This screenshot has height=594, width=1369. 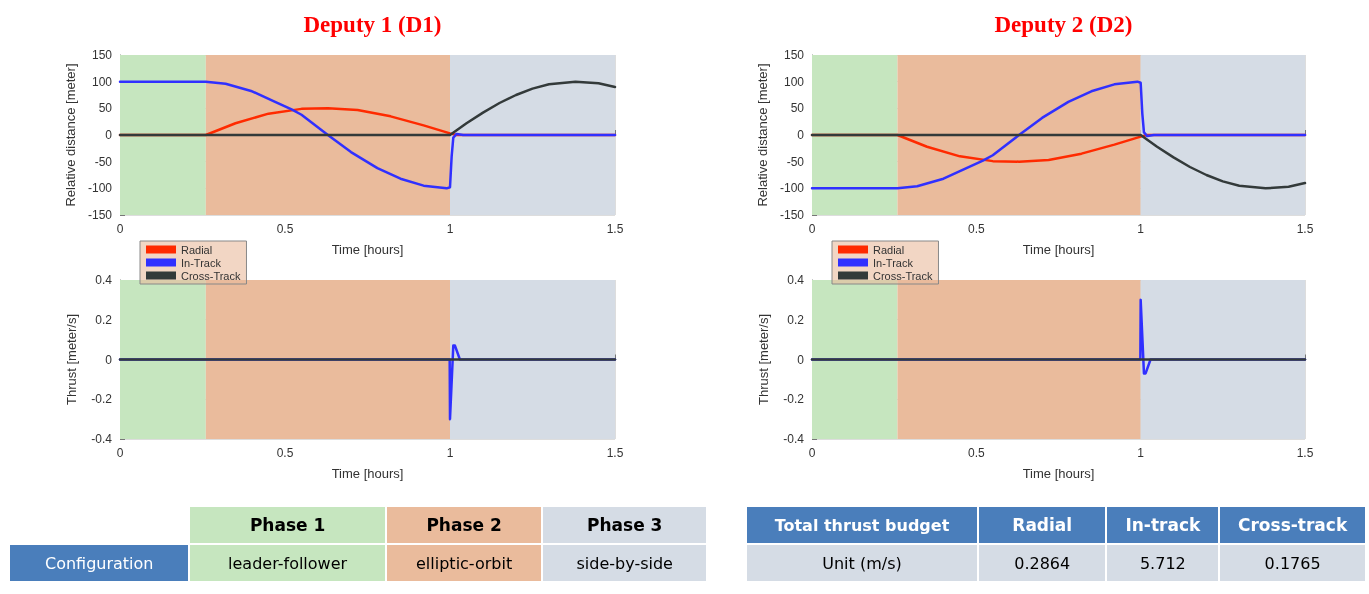 What do you see at coordinates (287, 525) in the screenshot?
I see `category-label: Phase 1` at bounding box center [287, 525].